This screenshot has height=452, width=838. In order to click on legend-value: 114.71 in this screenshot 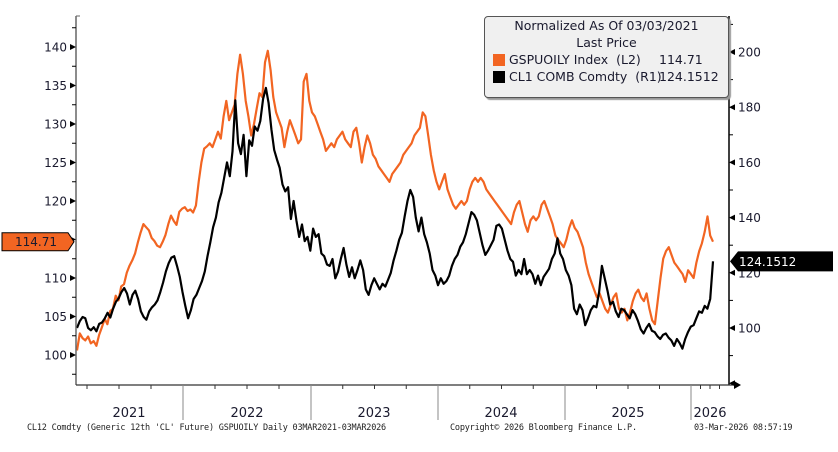, I will do `click(681, 59)`.